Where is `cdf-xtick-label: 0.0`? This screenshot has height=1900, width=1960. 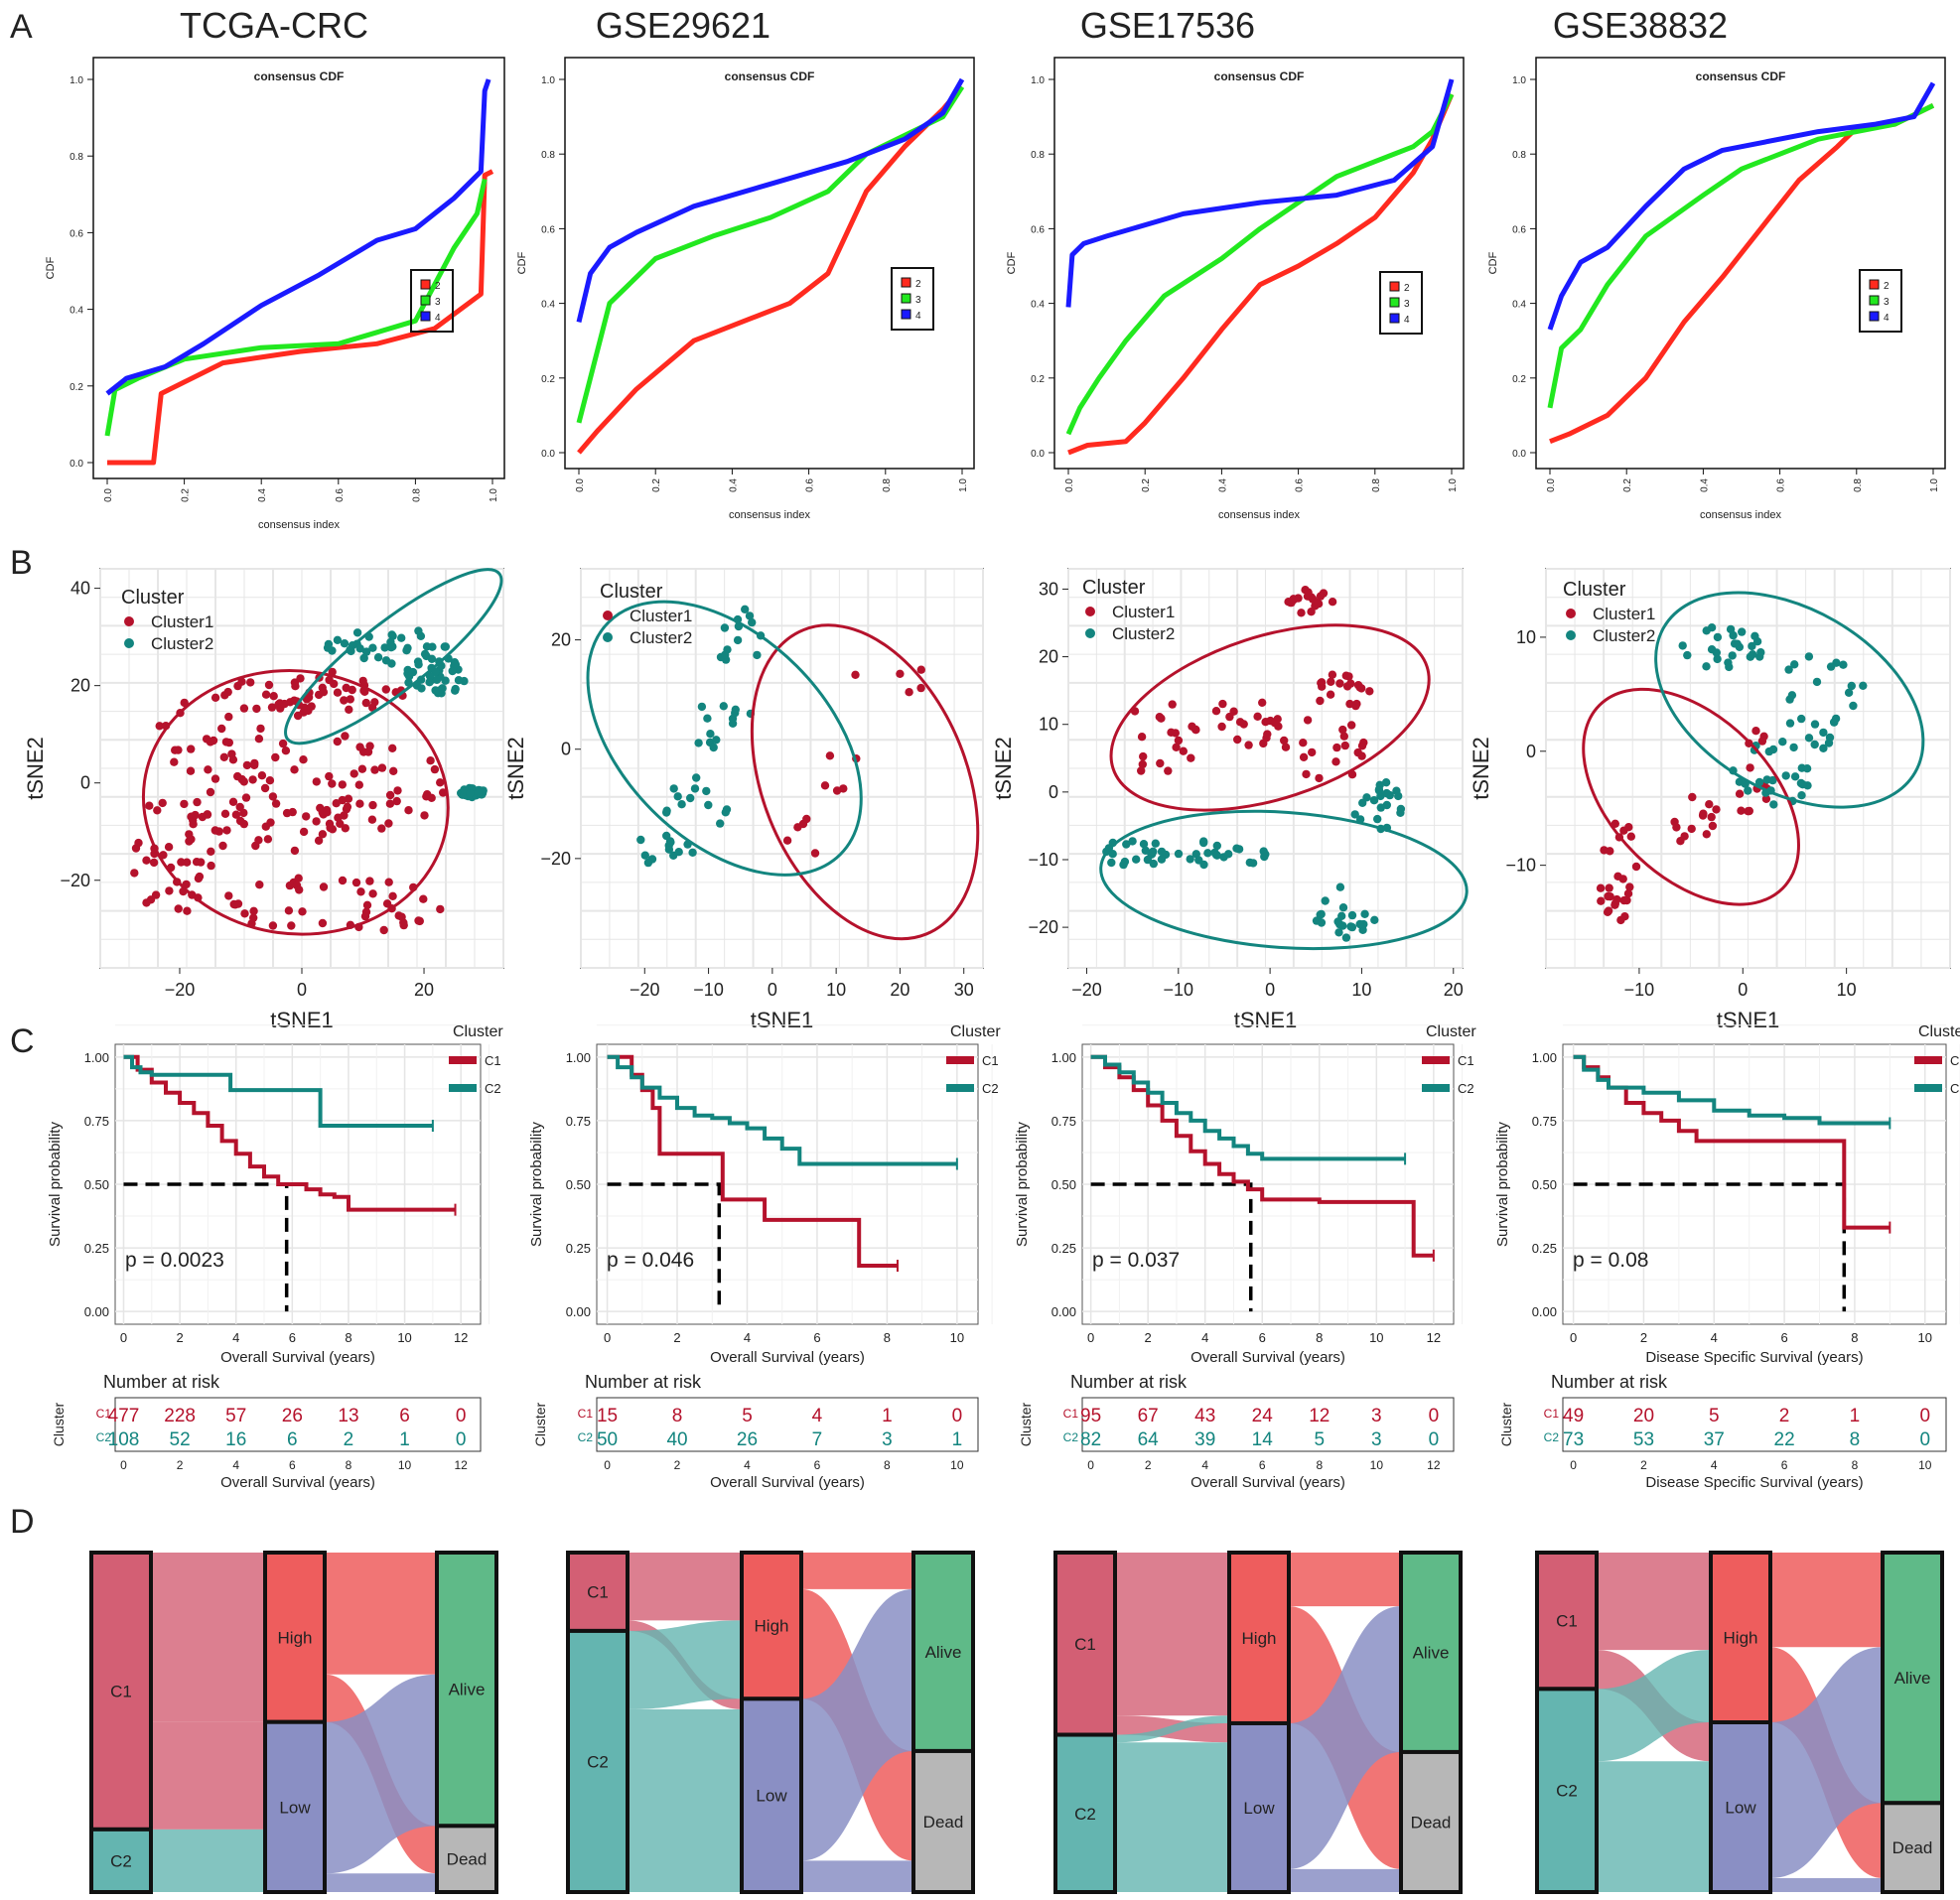 cdf-xtick-label: 0.0 is located at coordinates (108, 495).